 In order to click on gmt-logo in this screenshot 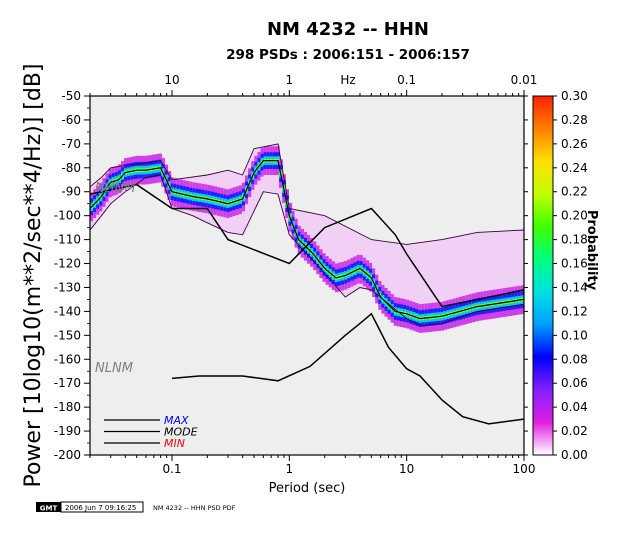, I will do `click(48, 507)`.